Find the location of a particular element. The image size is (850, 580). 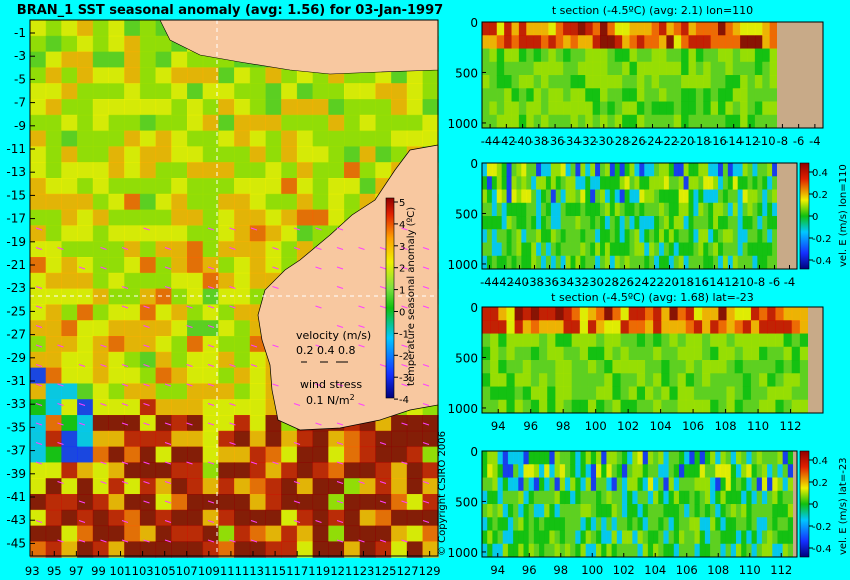

sst-colorbar-tick: -1 is located at coordinates (404, 334).